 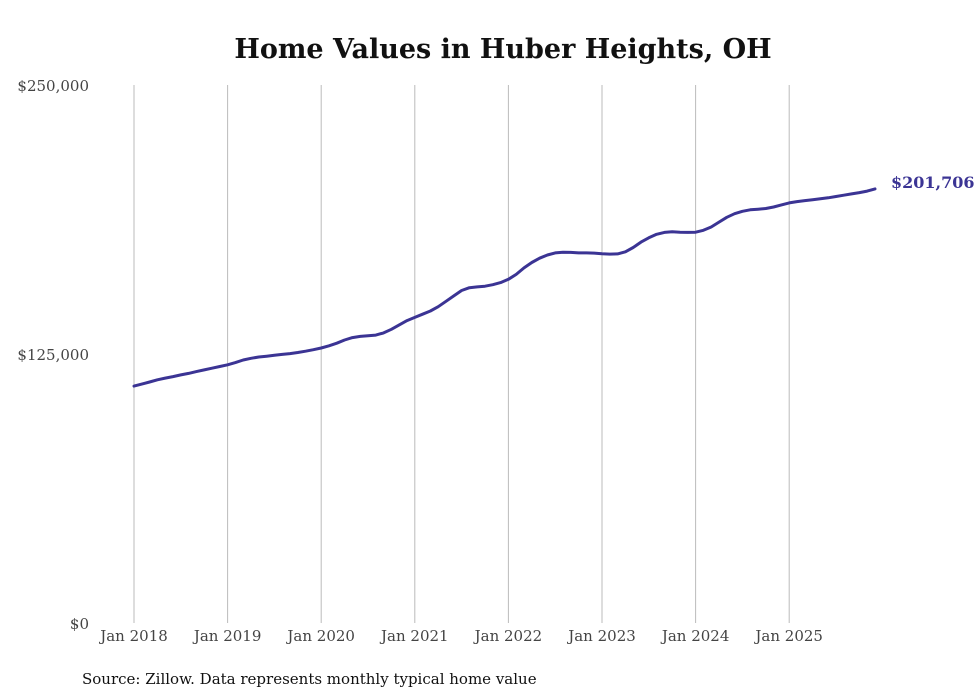 What do you see at coordinates (133, 636) in the screenshot?
I see `x-tick-label: Jan 2018` at bounding box center [133, 636].